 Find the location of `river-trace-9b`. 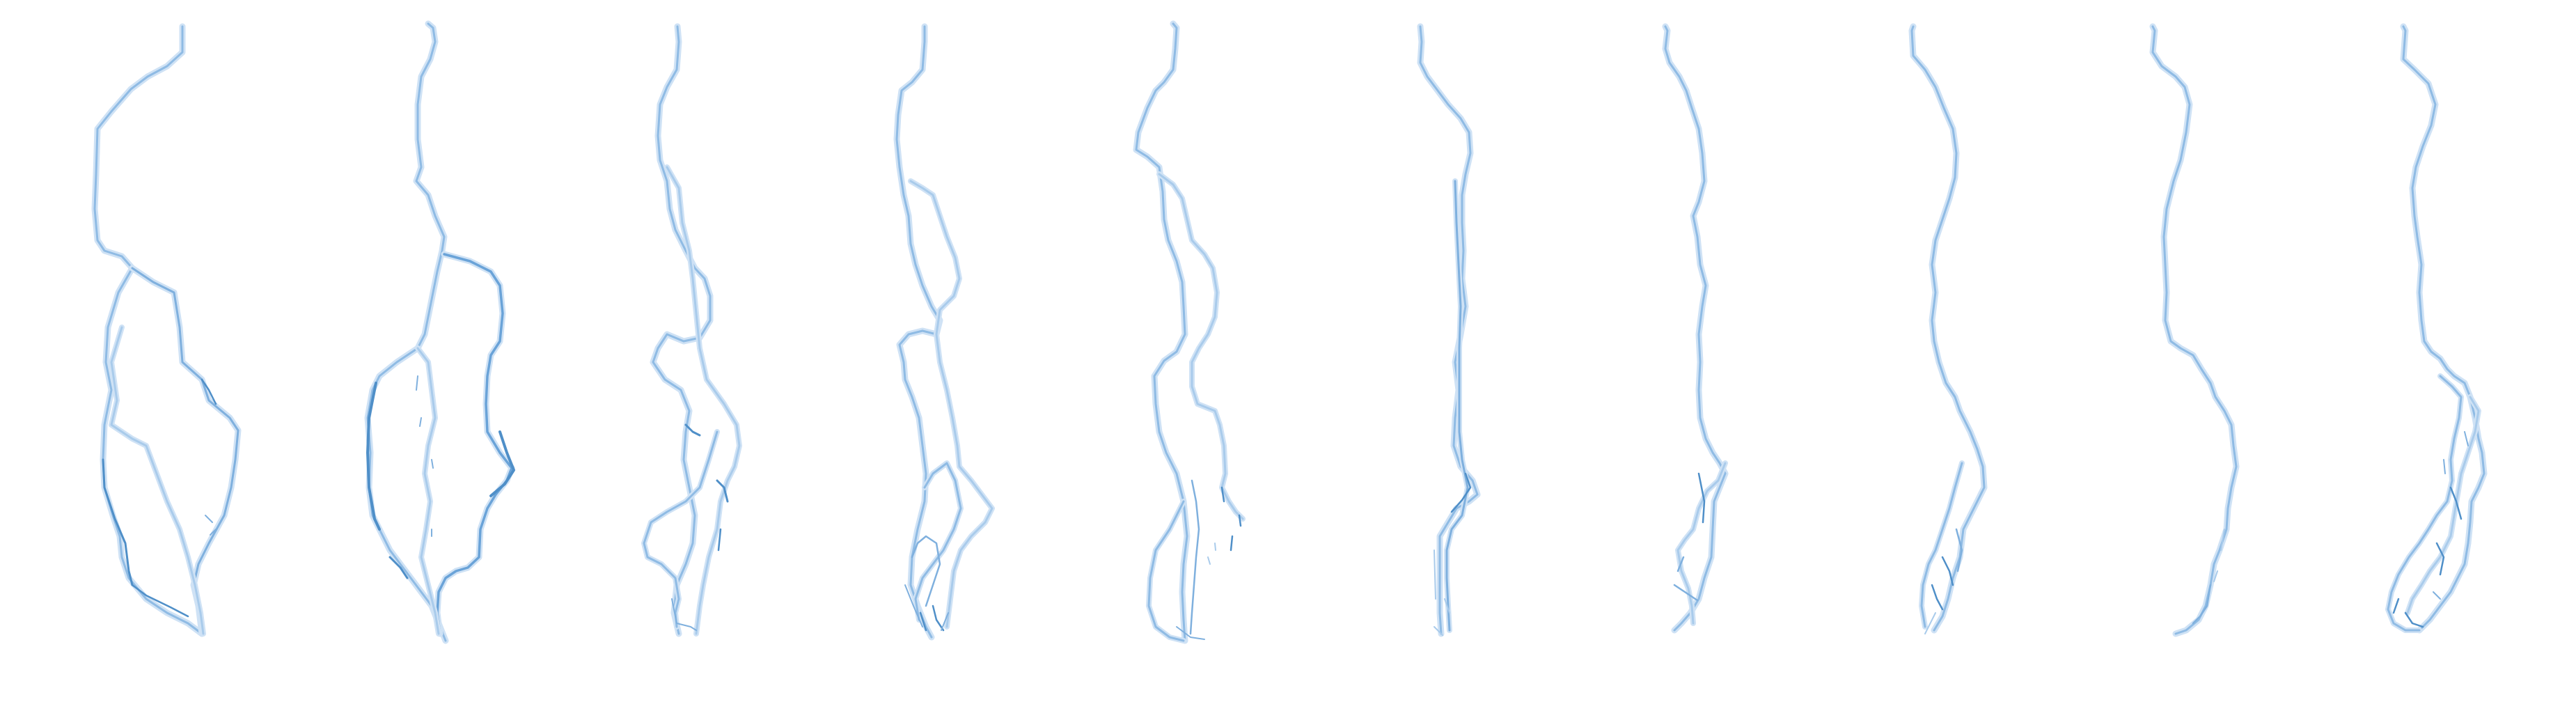

river-trace-9b is located at coordinates (2208, 577).